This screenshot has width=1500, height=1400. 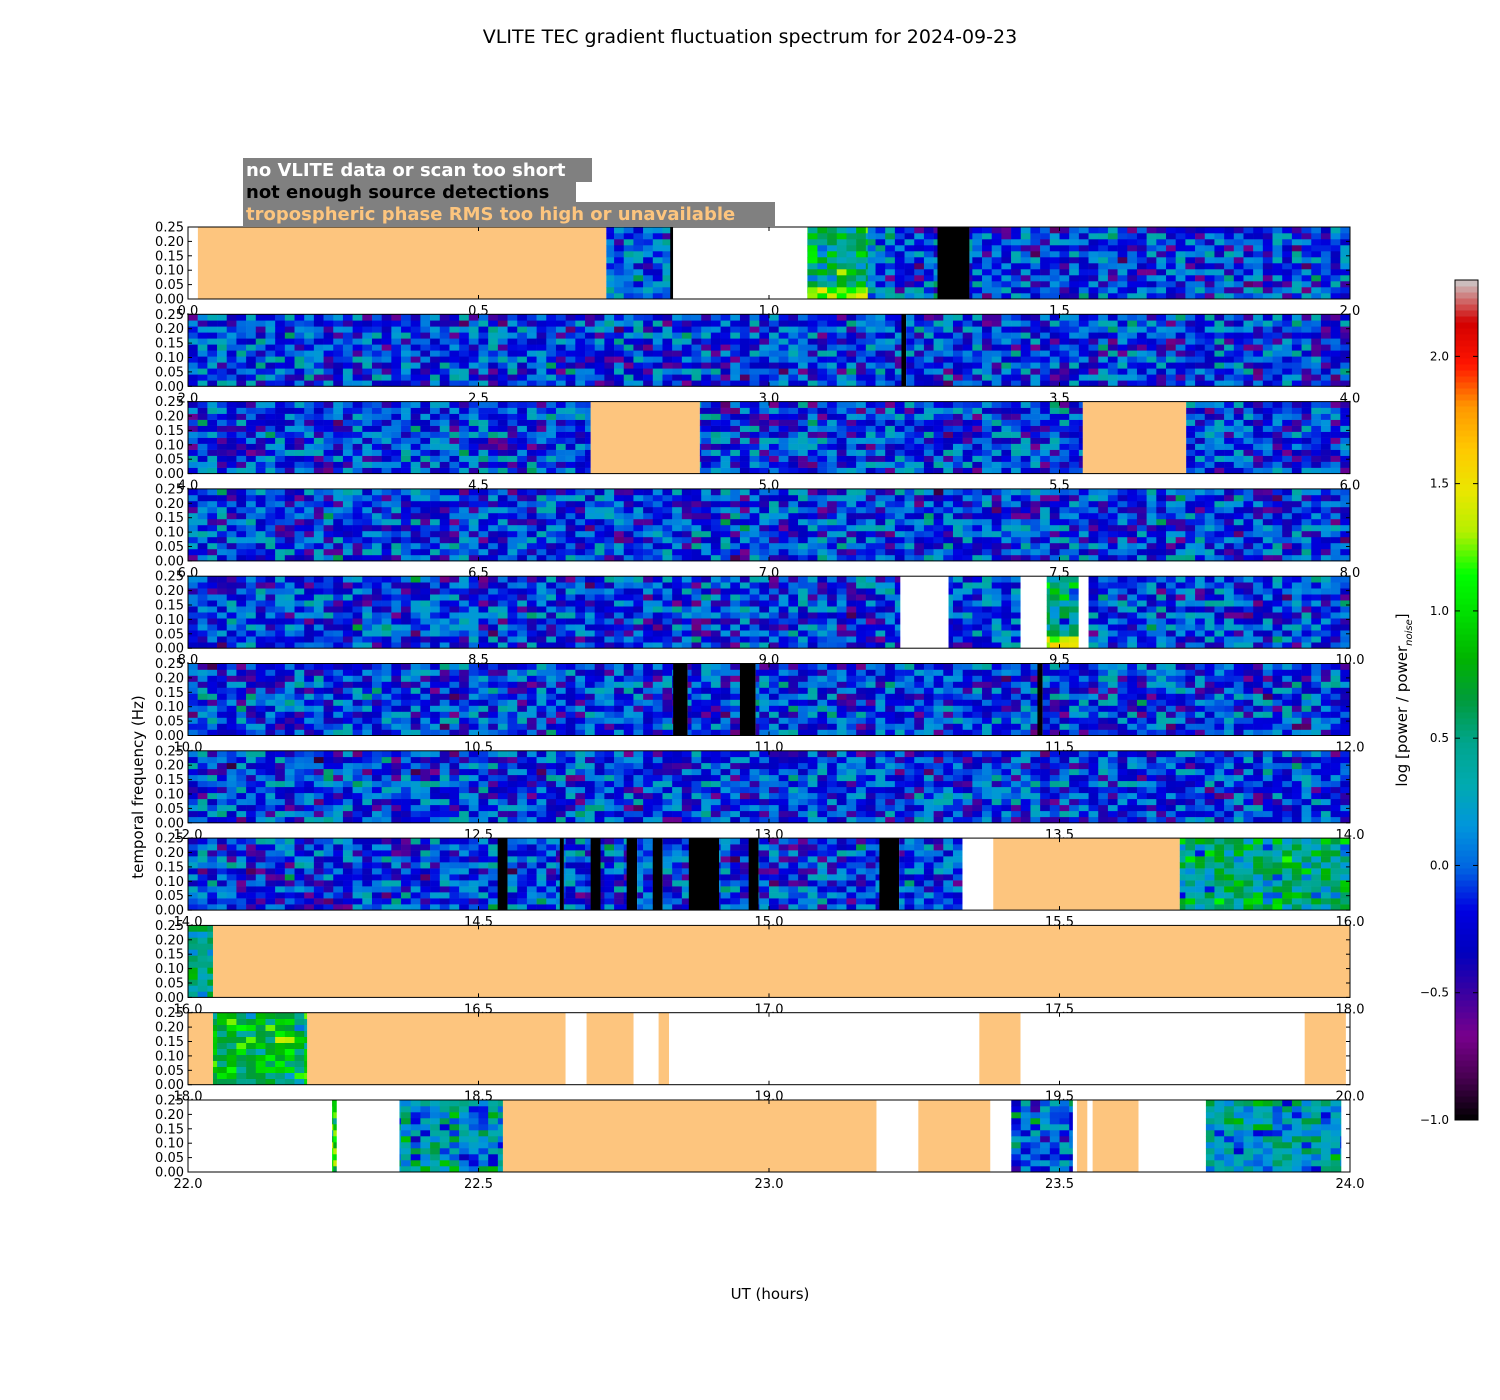 I want to click on y-tick-label: 0.20, so click(x=169, y=504).